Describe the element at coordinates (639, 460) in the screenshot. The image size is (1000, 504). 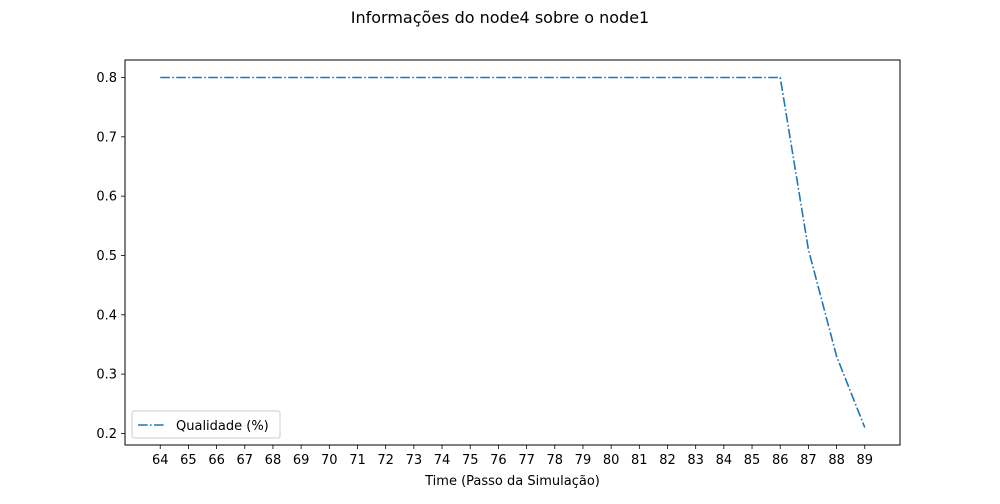
I see `x-tick-label-81: 81` at that location.